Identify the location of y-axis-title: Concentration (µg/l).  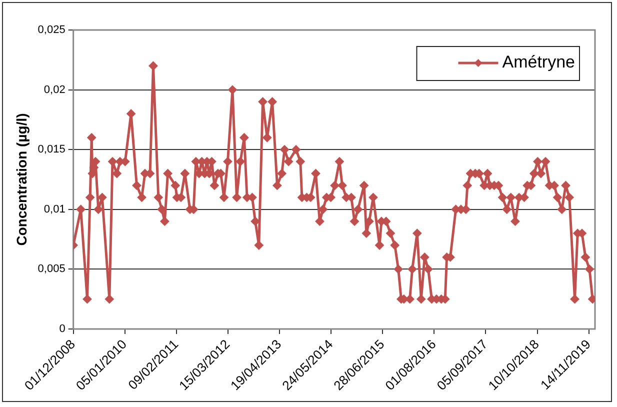
(21, 179).